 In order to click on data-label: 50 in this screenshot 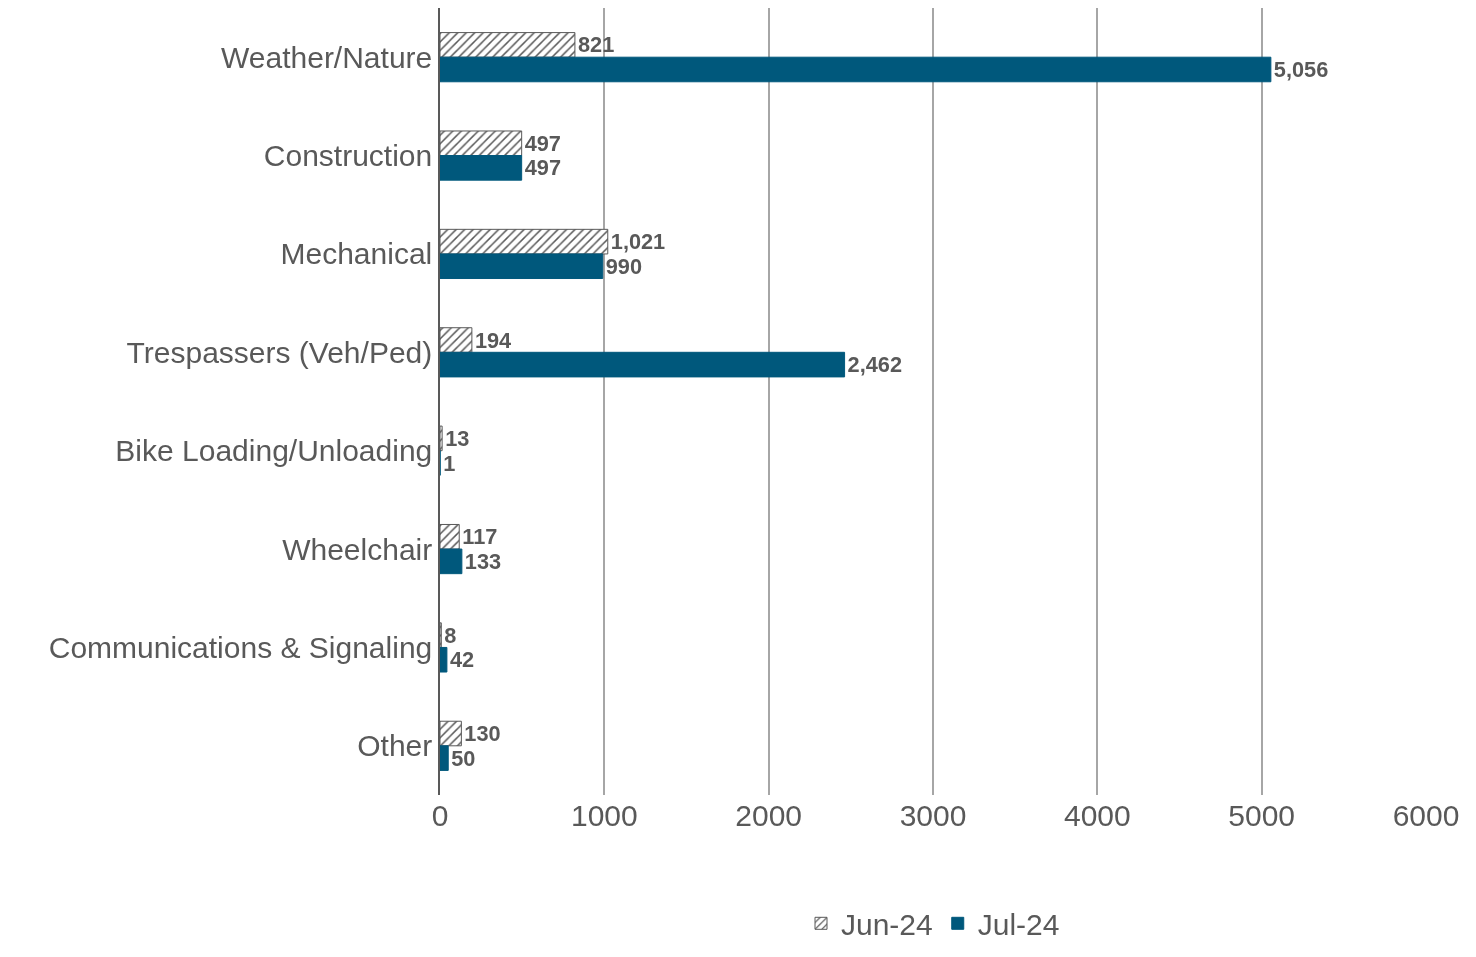, I will do `click(463, 758)`.